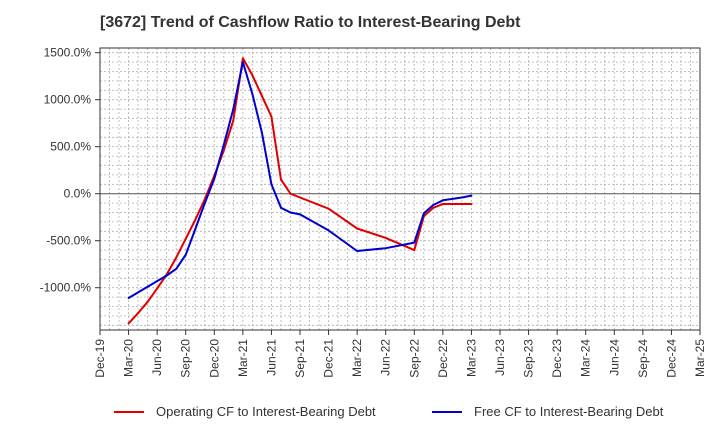 Image resolution: width=720 pixels, height=440 pixels. Describe the element at coordinates (243, 358) in the screenshot. I see `x-tick-label: Mar-21` at that location.